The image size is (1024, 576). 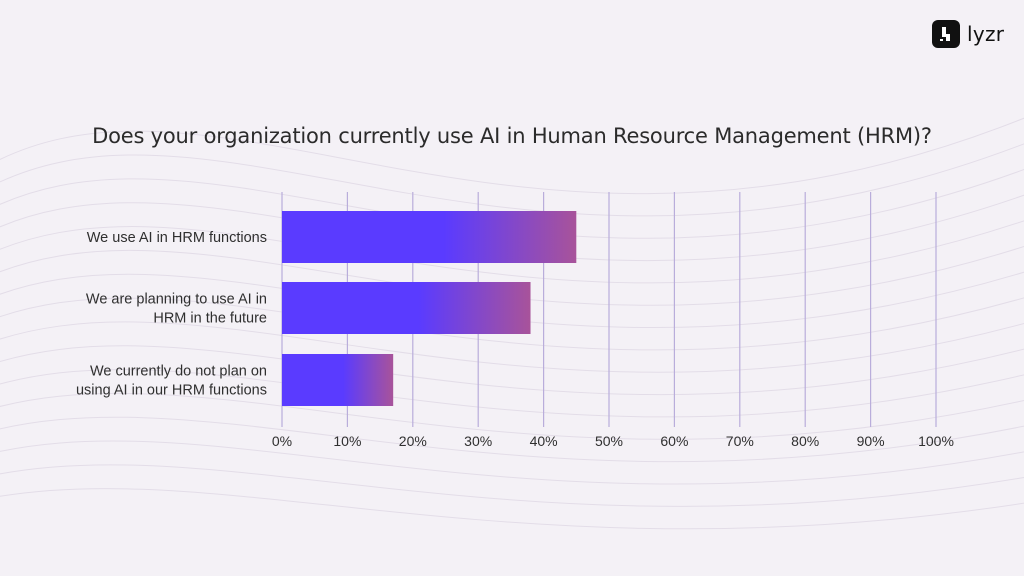 What do you see at coordinates (413, 441) in the screenshot?
I see `x-tick-label: 20%` at bounding box center [413, 441].